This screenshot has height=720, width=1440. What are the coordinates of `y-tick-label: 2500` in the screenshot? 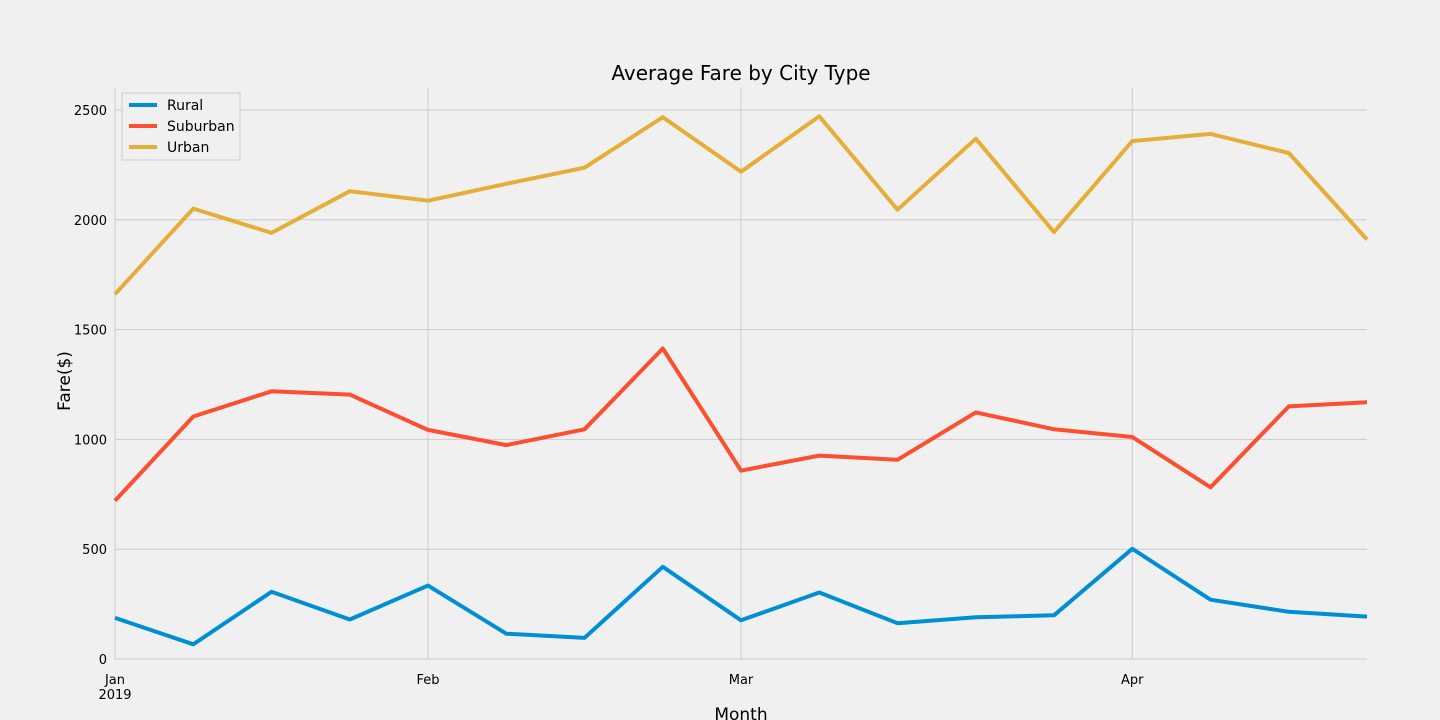 It's located at (90, 111).